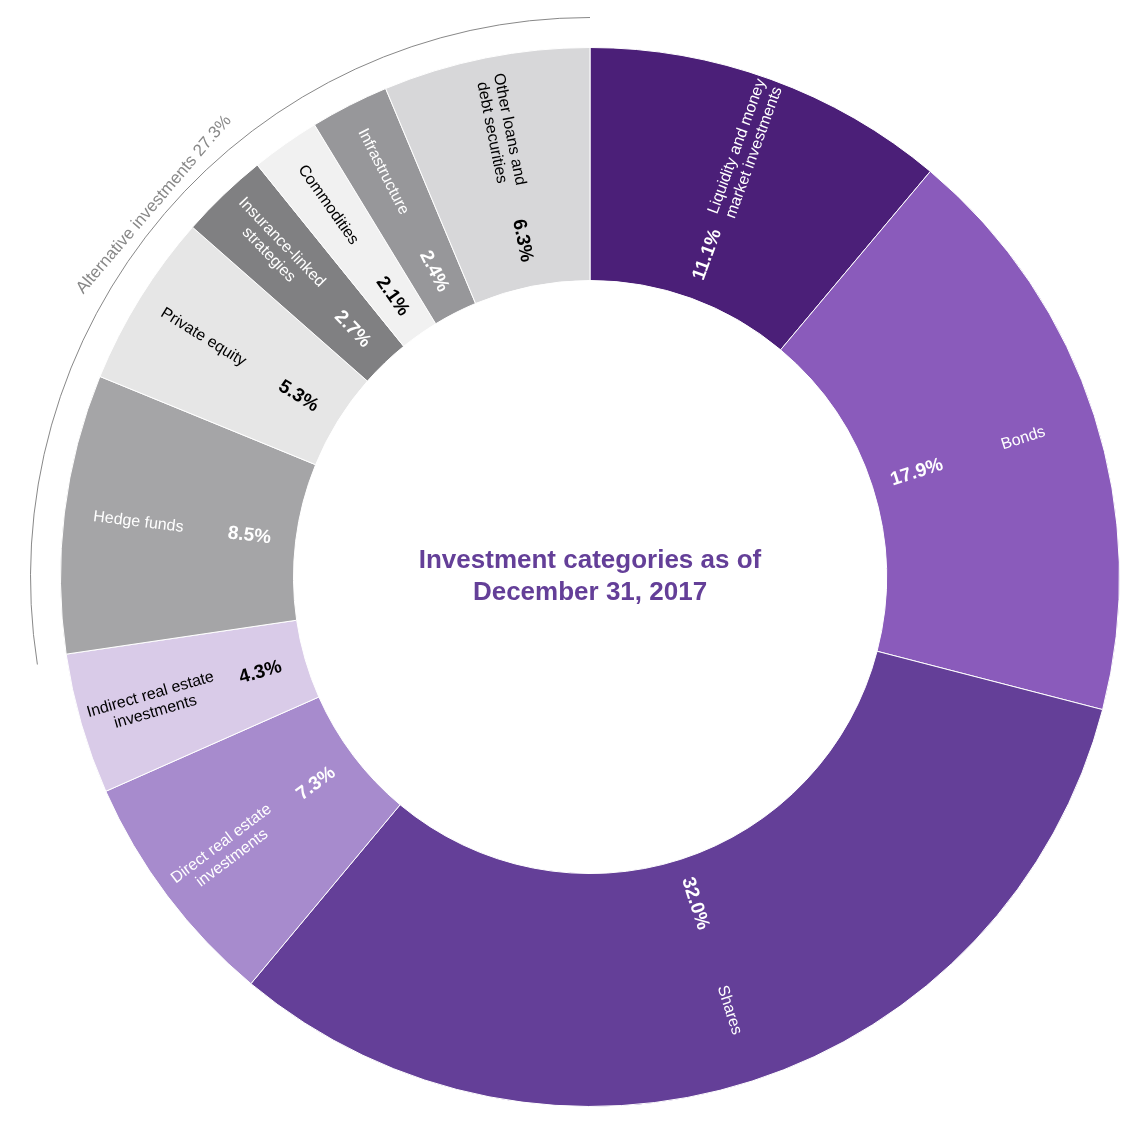 Image resolution: width=1130 pixels, height=1124 pixels. I want to click on data-label: 6.3%, so click(524, 240).